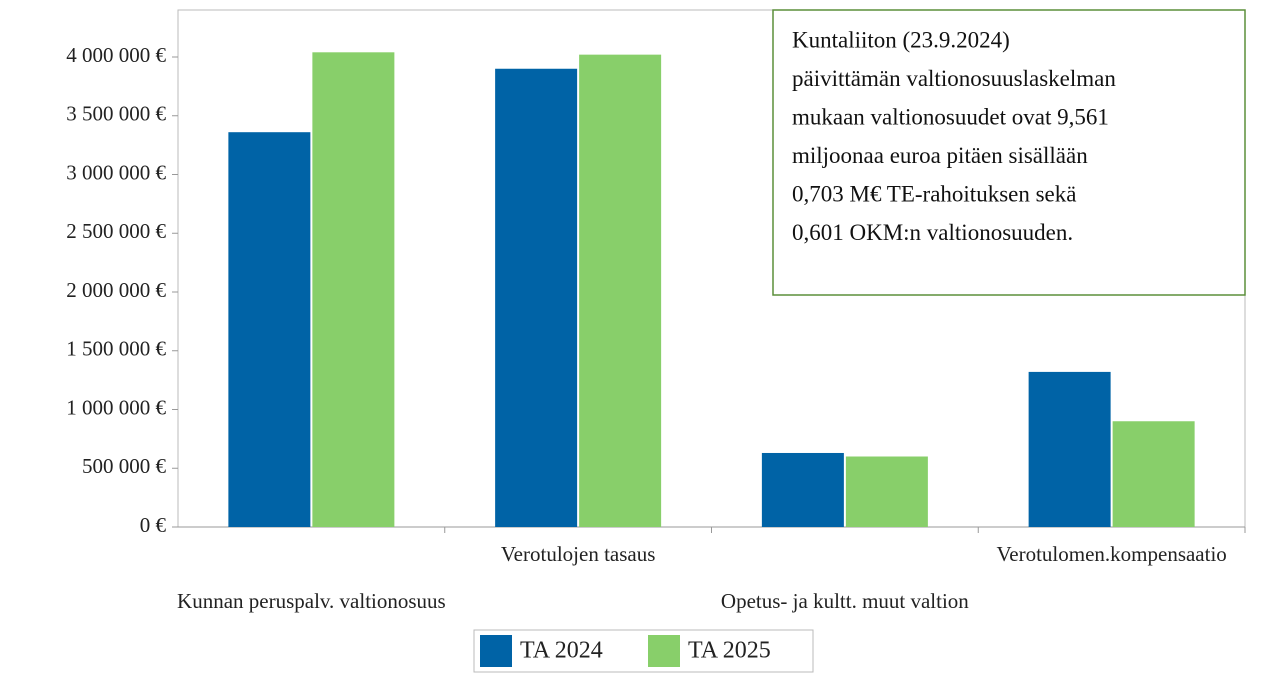  I want to click on y-tick-label: 500 000 €, so click(124, 466).